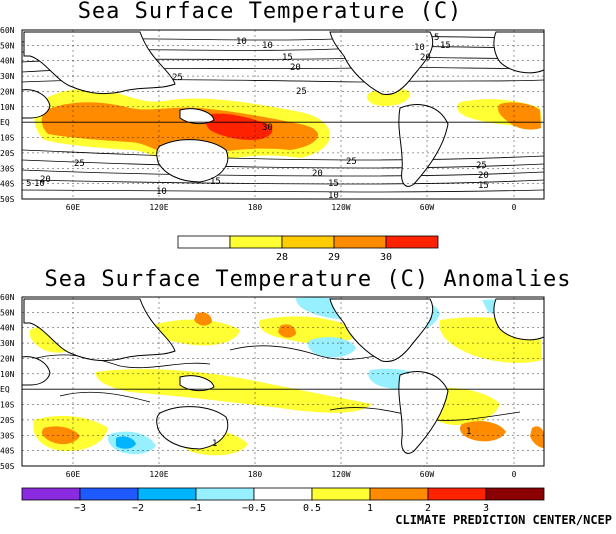 The image size is (616, 534). Describe the element at coordinates (370, 508) in the screenshot. I see `colorbar-label: 1` at that location.